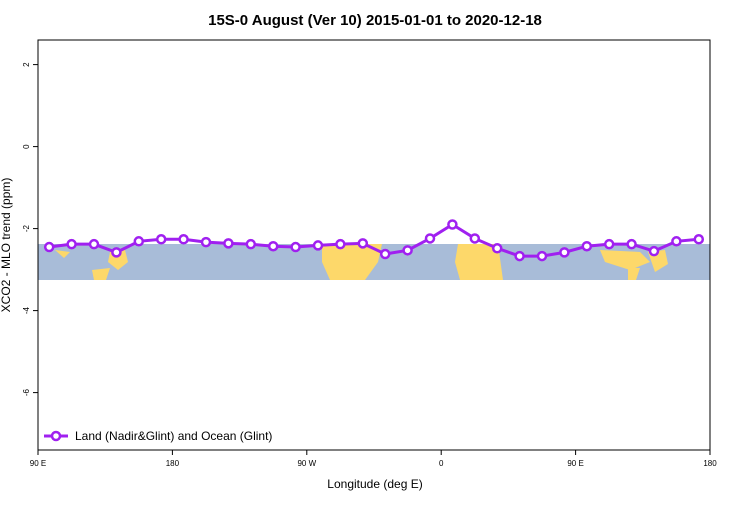 The width and height of the screenshot is (750, 505). What do you see at coordinates (26, 64) in the screenshot?
I see `y-tick-label: 2` at bounding box center [26, 64].